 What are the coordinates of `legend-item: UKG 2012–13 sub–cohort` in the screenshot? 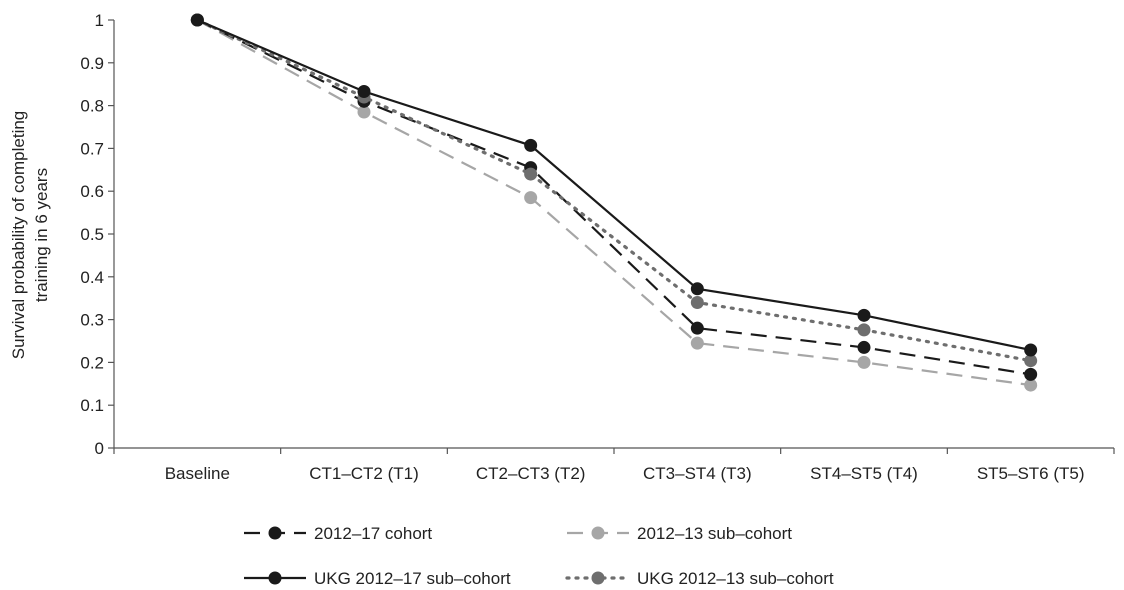 It's located at (699, 578).